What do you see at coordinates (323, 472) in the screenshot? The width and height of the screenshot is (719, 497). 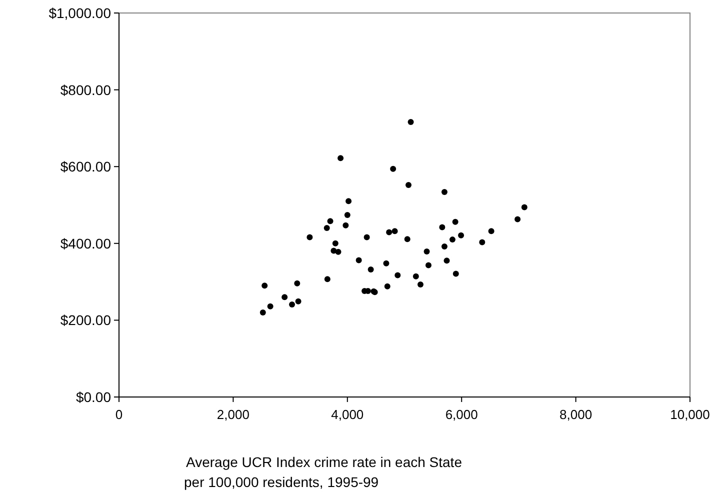 I see `x-axis-title: Average UCR Index crime rate in each State per 100,000 residents, 1995-99` at bounding box center [323, 472].